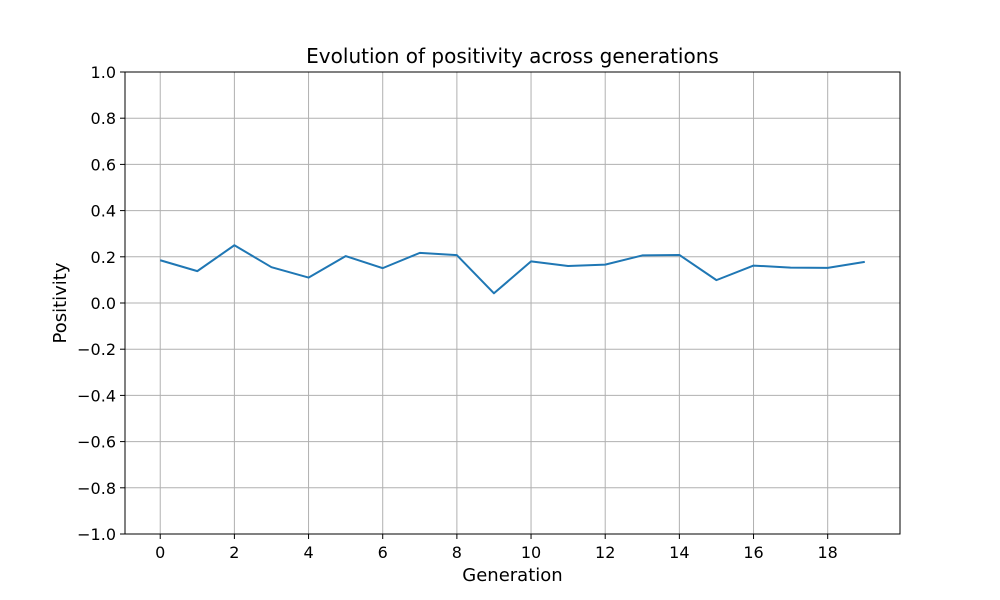 This screenshot has width=1000, height=600. I want to click on x-tick-label: 12, so click(605, 552).